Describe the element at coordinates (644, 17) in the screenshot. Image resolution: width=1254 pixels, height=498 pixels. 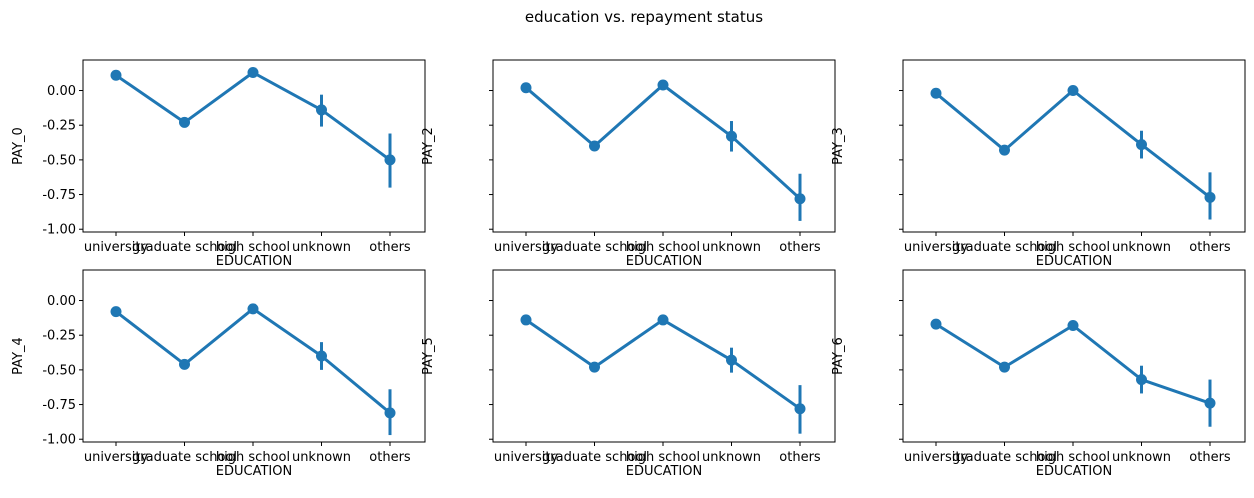
I see `figure-title: education vs. repayment status` at that location.